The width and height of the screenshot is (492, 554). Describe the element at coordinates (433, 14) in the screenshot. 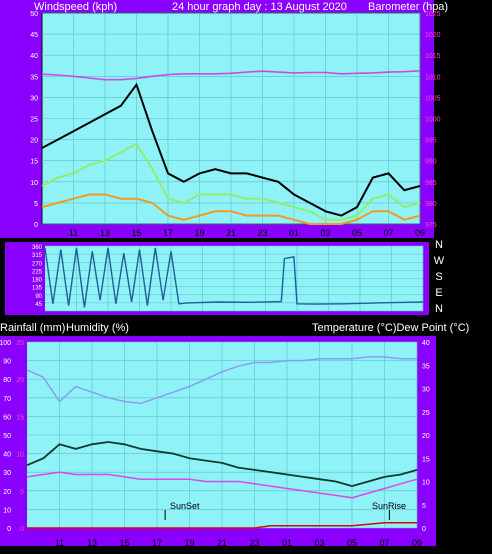

I see `wind-right-tick-label: 1025` at that location.